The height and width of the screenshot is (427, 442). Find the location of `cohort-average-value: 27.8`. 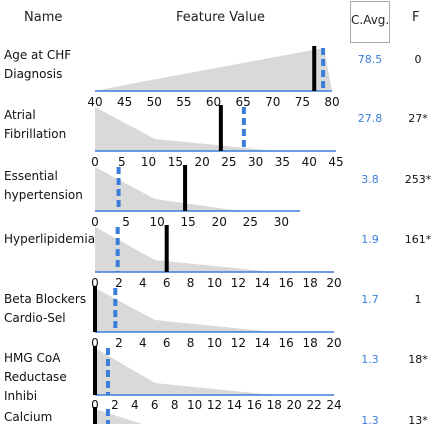

cohort-average-value: 27.8 is located at coordinates (370, 118).